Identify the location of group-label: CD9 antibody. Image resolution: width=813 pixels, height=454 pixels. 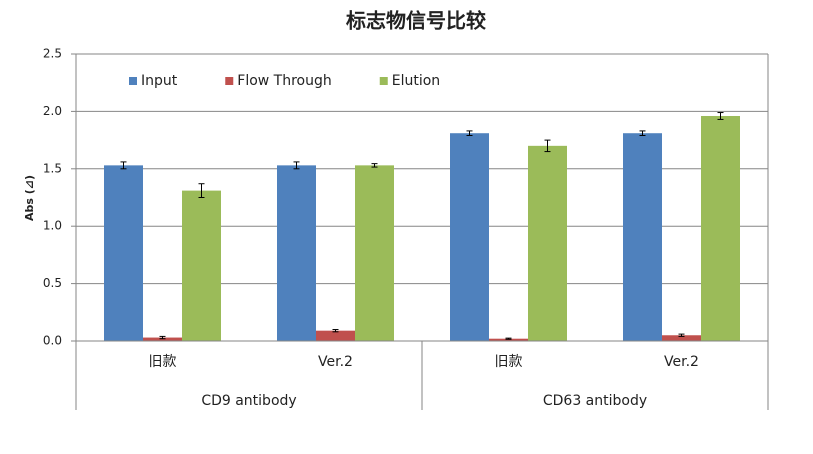
(248, 401).